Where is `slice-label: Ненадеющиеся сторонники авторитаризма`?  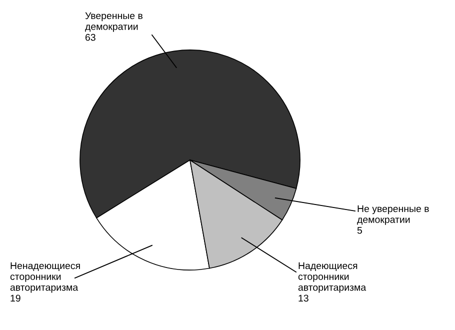 slice-label: Ненадеющиеся сторонники авторитаризма is located at coordinates (45, 277).